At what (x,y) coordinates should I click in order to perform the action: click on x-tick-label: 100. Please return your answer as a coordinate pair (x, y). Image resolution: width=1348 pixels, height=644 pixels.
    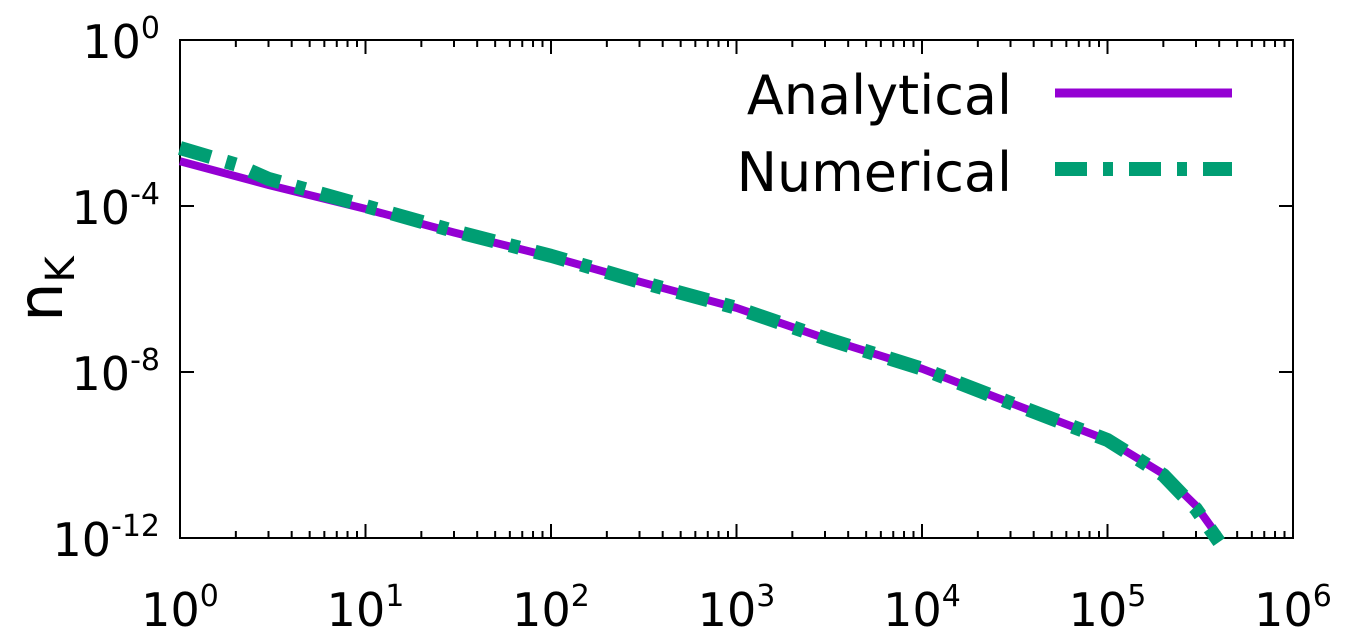
    Looking at the image, I should click on (180, 608).